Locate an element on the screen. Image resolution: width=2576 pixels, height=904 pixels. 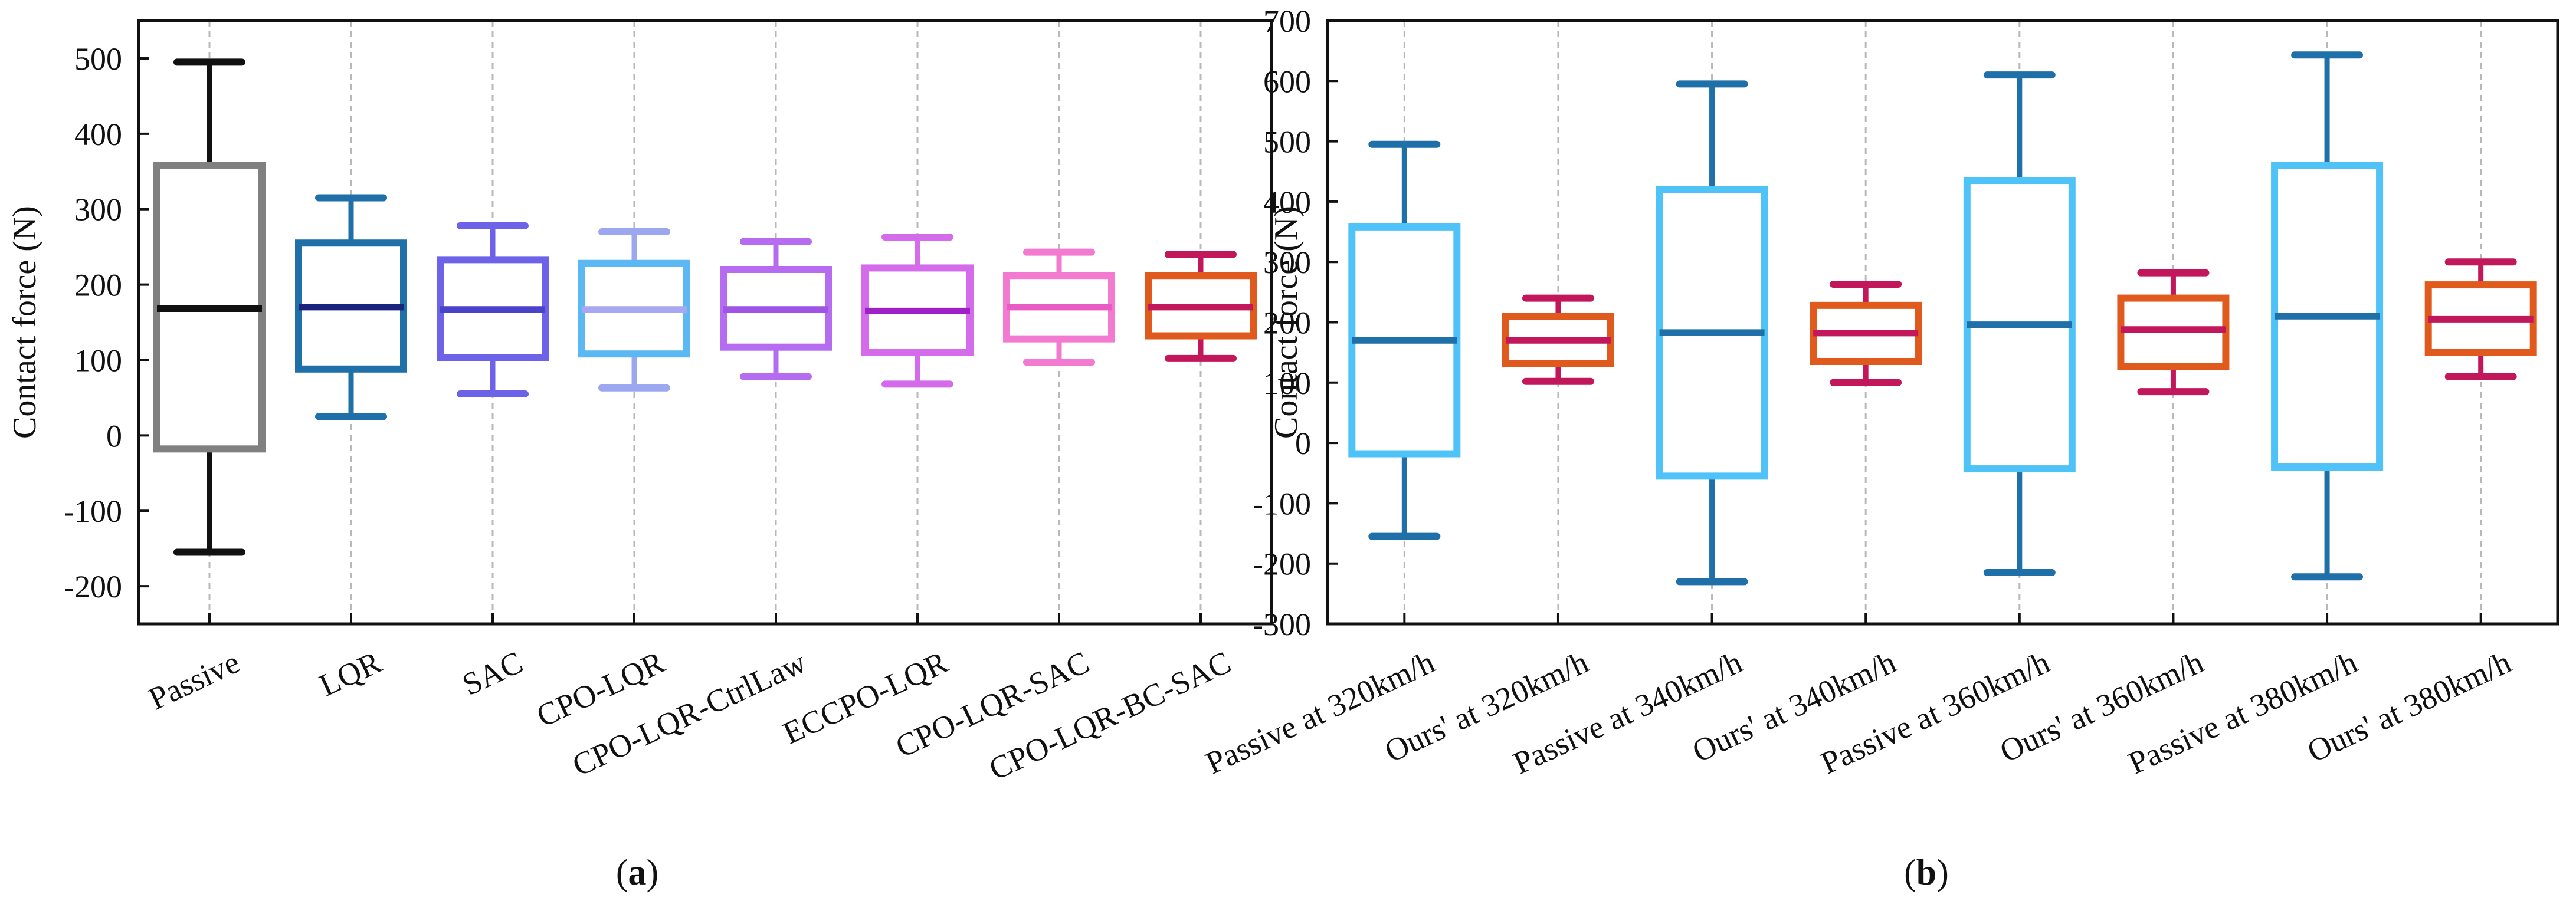
caption-b-letter: b is located at coordinates (1926, 873).